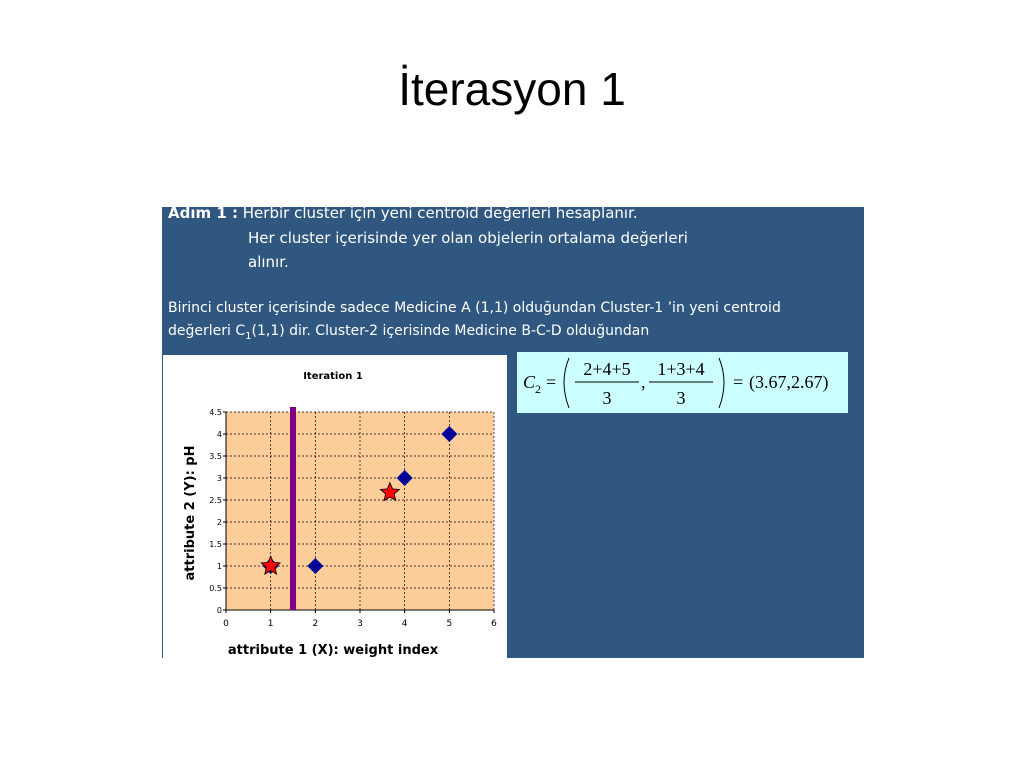 The height and width of the screenshot is (768, 1024). What do you see at coordinates (219, 566) in the screenshot?
I see `y-tick-label: 1` at bounding box center [219, 566].